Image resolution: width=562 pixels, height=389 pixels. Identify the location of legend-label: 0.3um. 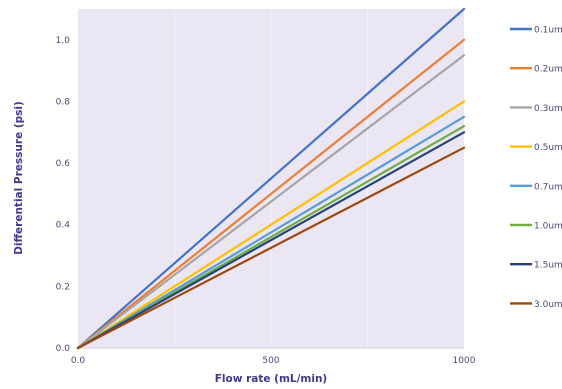
(548, 109).